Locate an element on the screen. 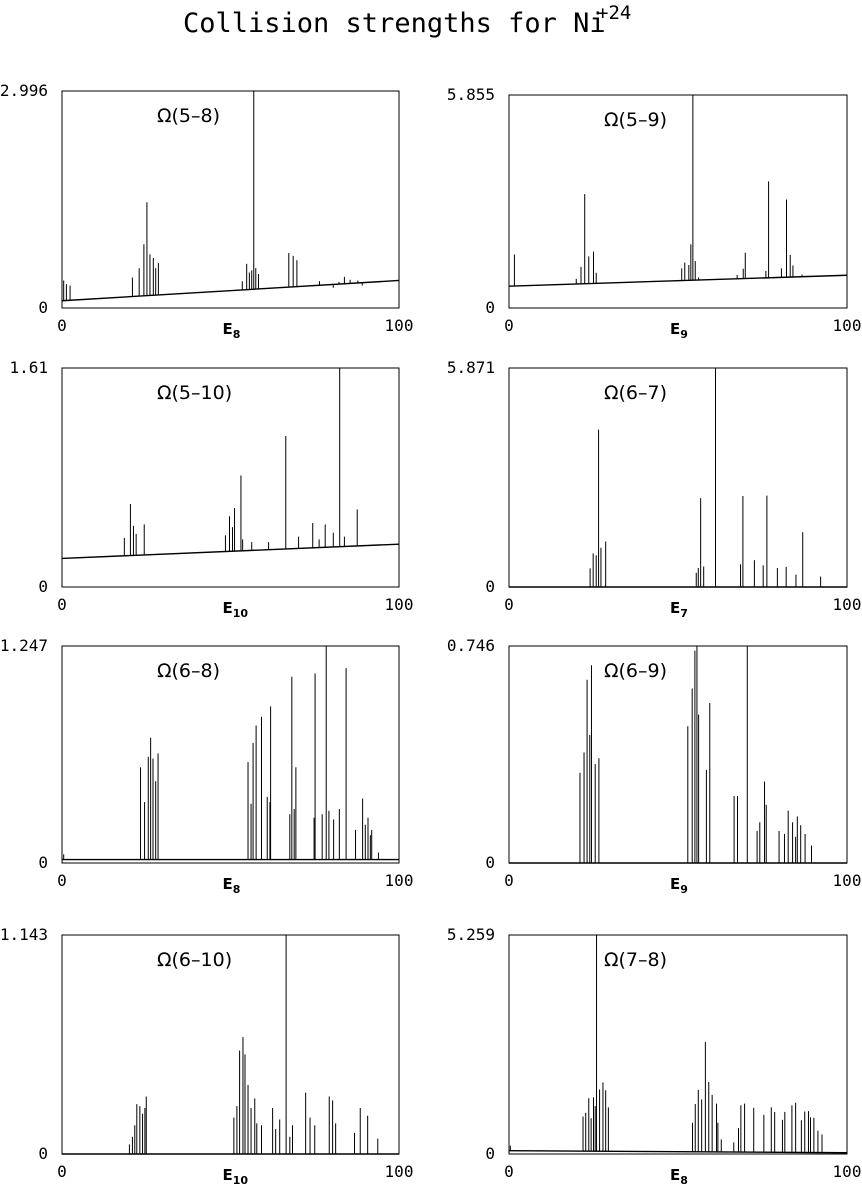 Image resolution: width=862 pixels, height=1184 pixels. title-main: Collision strengths for Ni is located at coordinates (394, 23).